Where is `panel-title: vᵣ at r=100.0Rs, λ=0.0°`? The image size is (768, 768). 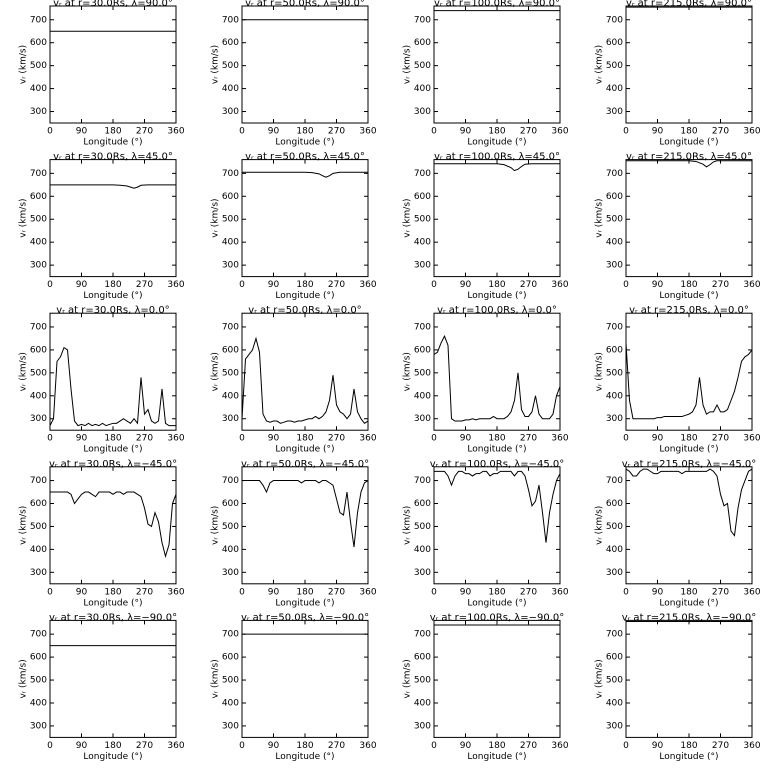
panel-title: vᵣ at r=100.0Rs, λ=0.0° is located at coordinates (497, 310).